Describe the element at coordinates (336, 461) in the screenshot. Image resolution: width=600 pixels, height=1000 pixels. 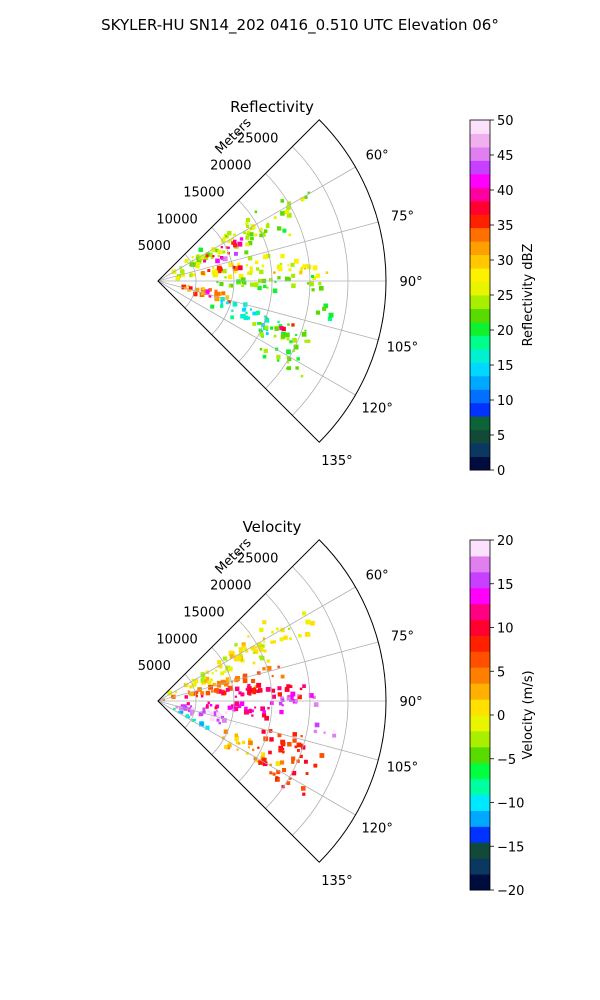
I see `angle-tick-label: 135°` at that location.